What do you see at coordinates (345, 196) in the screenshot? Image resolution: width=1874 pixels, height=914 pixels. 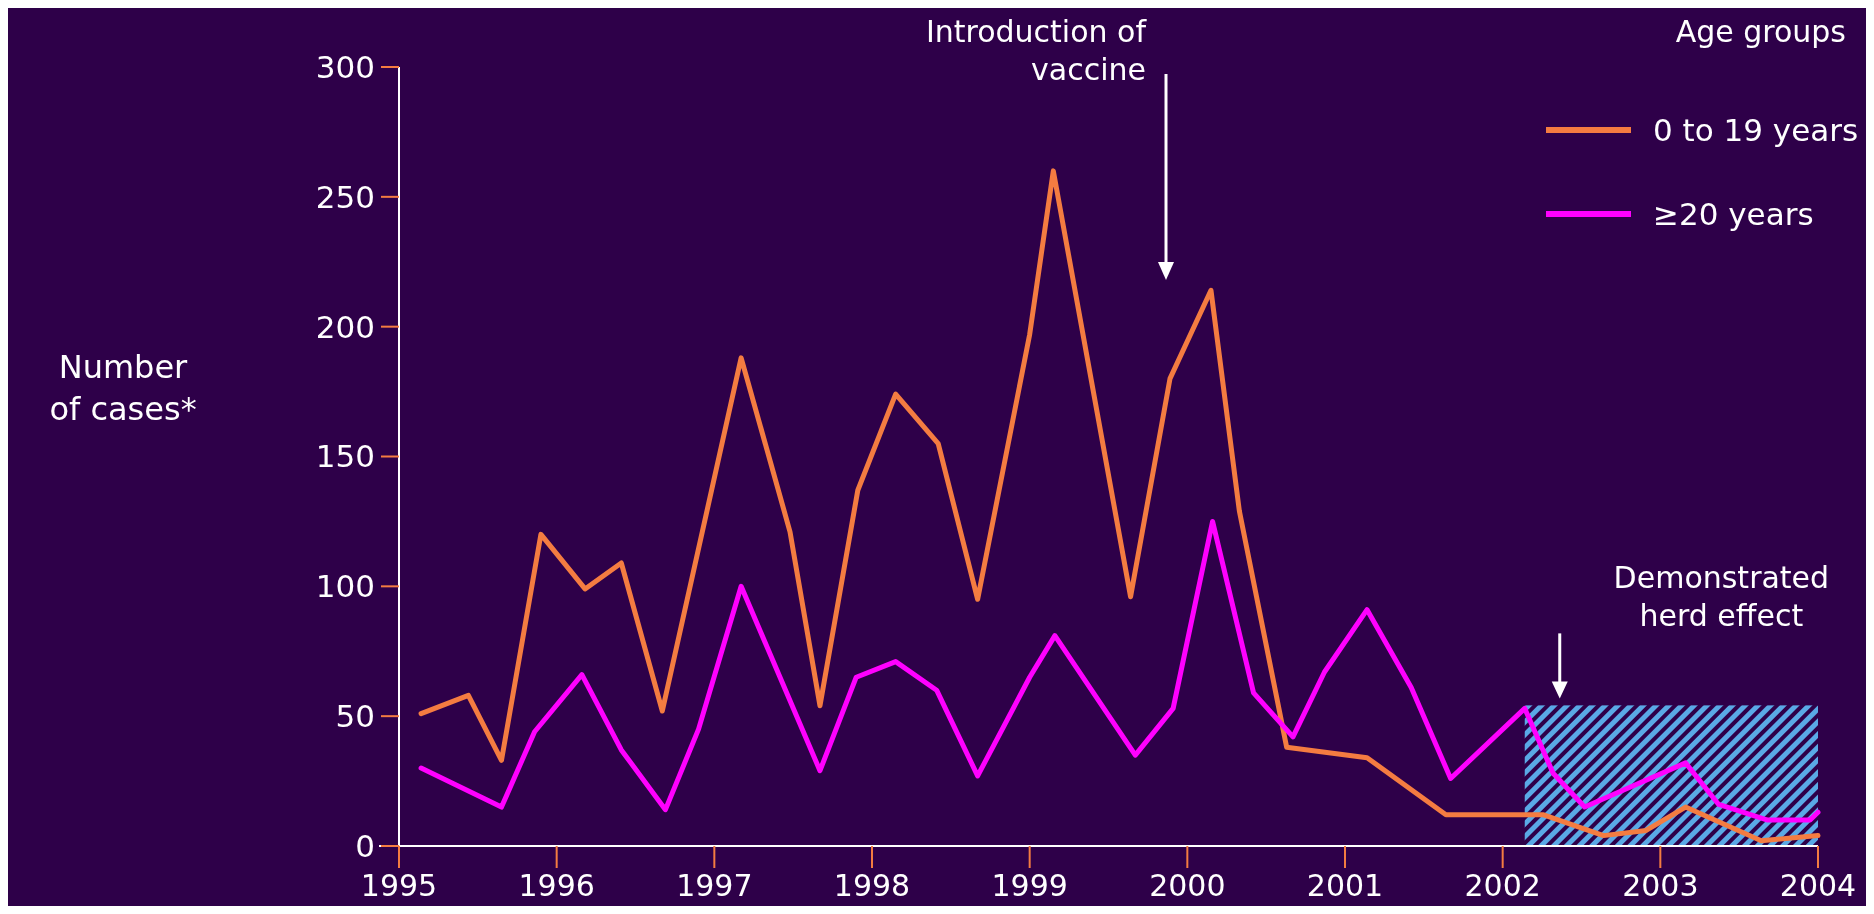 I see `y-tick-label: 250` at bounding box center [345, 196].